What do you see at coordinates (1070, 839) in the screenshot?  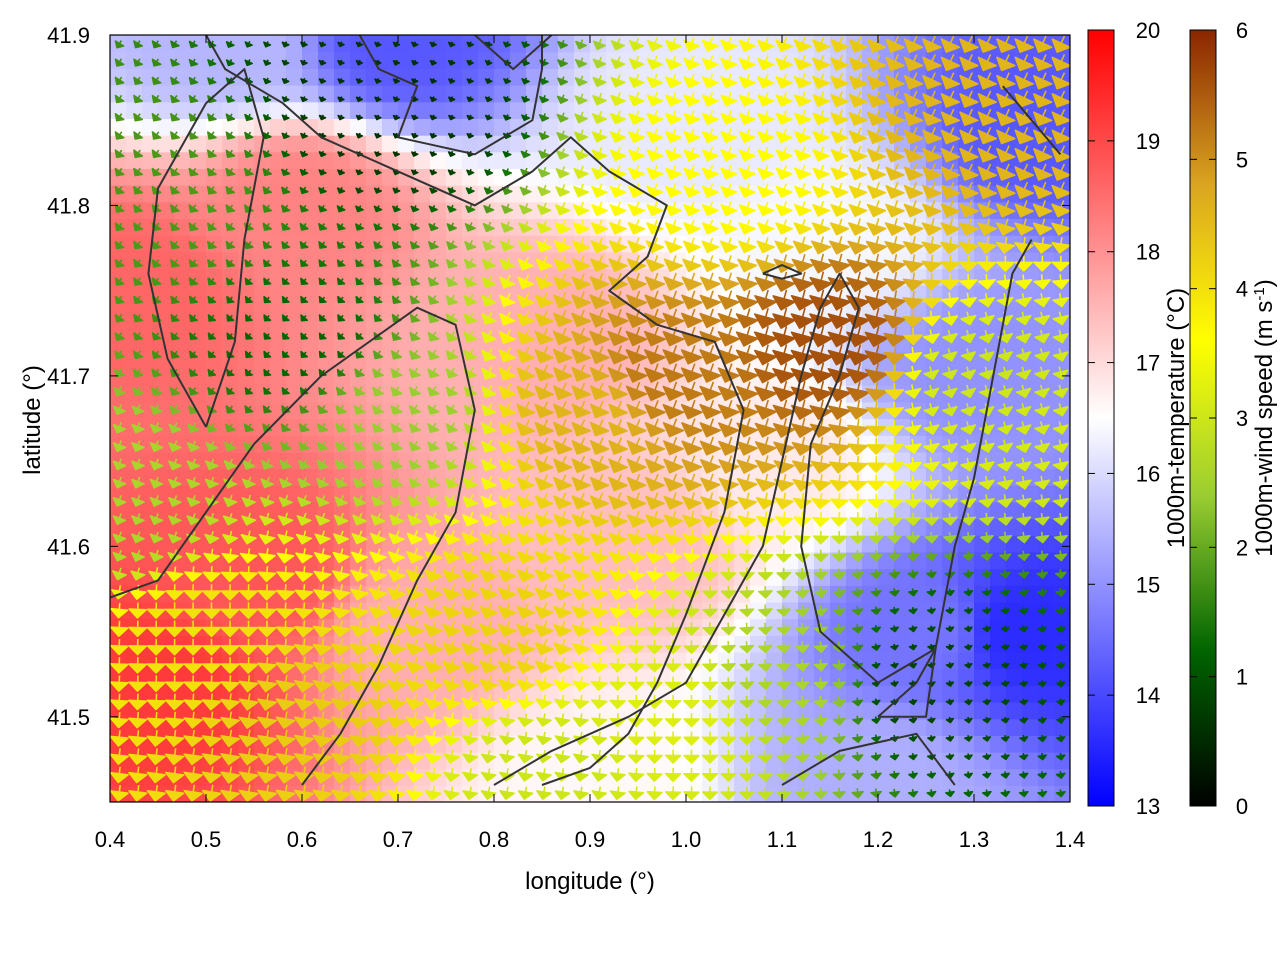 I see `x-tick-label: 1.4` at bounding box center [1070, 839].